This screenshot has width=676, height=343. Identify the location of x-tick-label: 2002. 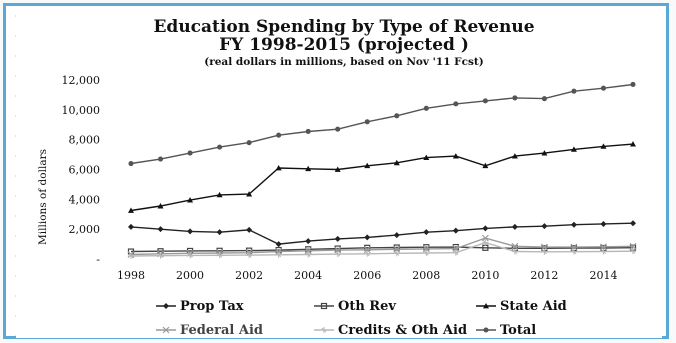
(249, 275).